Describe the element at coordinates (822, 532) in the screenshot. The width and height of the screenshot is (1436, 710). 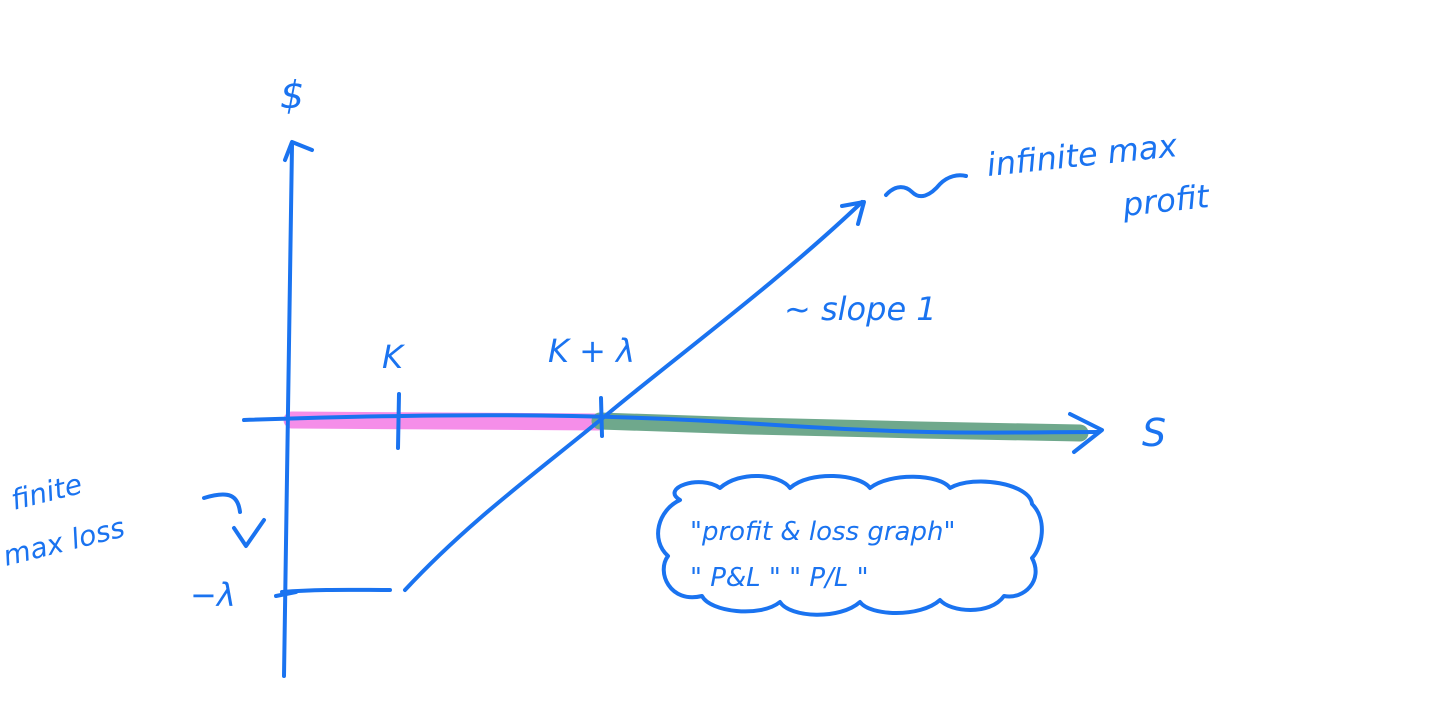
I see `note-line1: "profit & loss graph"` at that location.